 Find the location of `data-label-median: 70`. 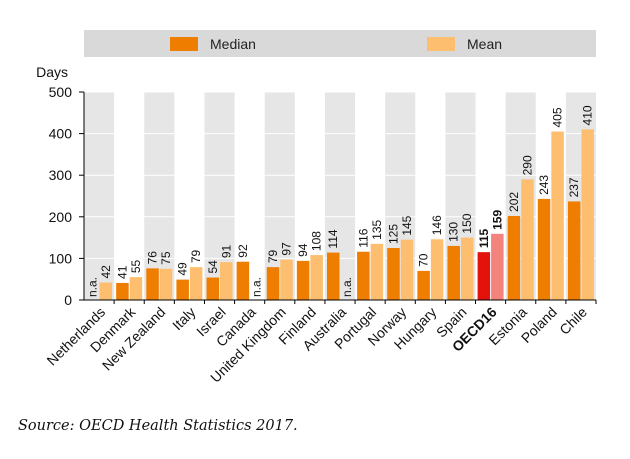

data-label-median: 70 is located at coordinates (424, 260).